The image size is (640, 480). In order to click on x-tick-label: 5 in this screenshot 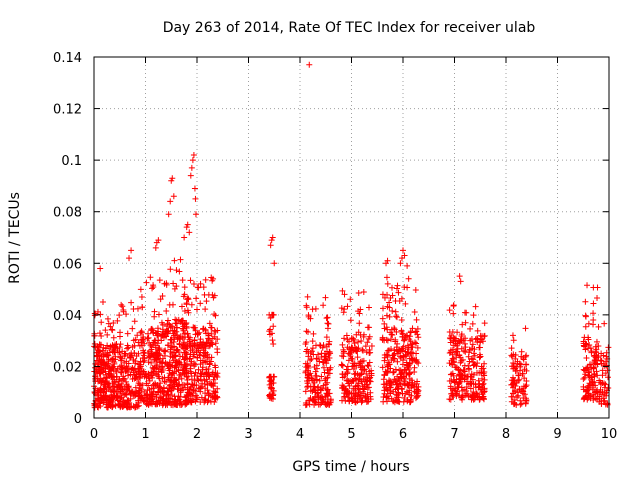, I will do `click(351, 434)`.